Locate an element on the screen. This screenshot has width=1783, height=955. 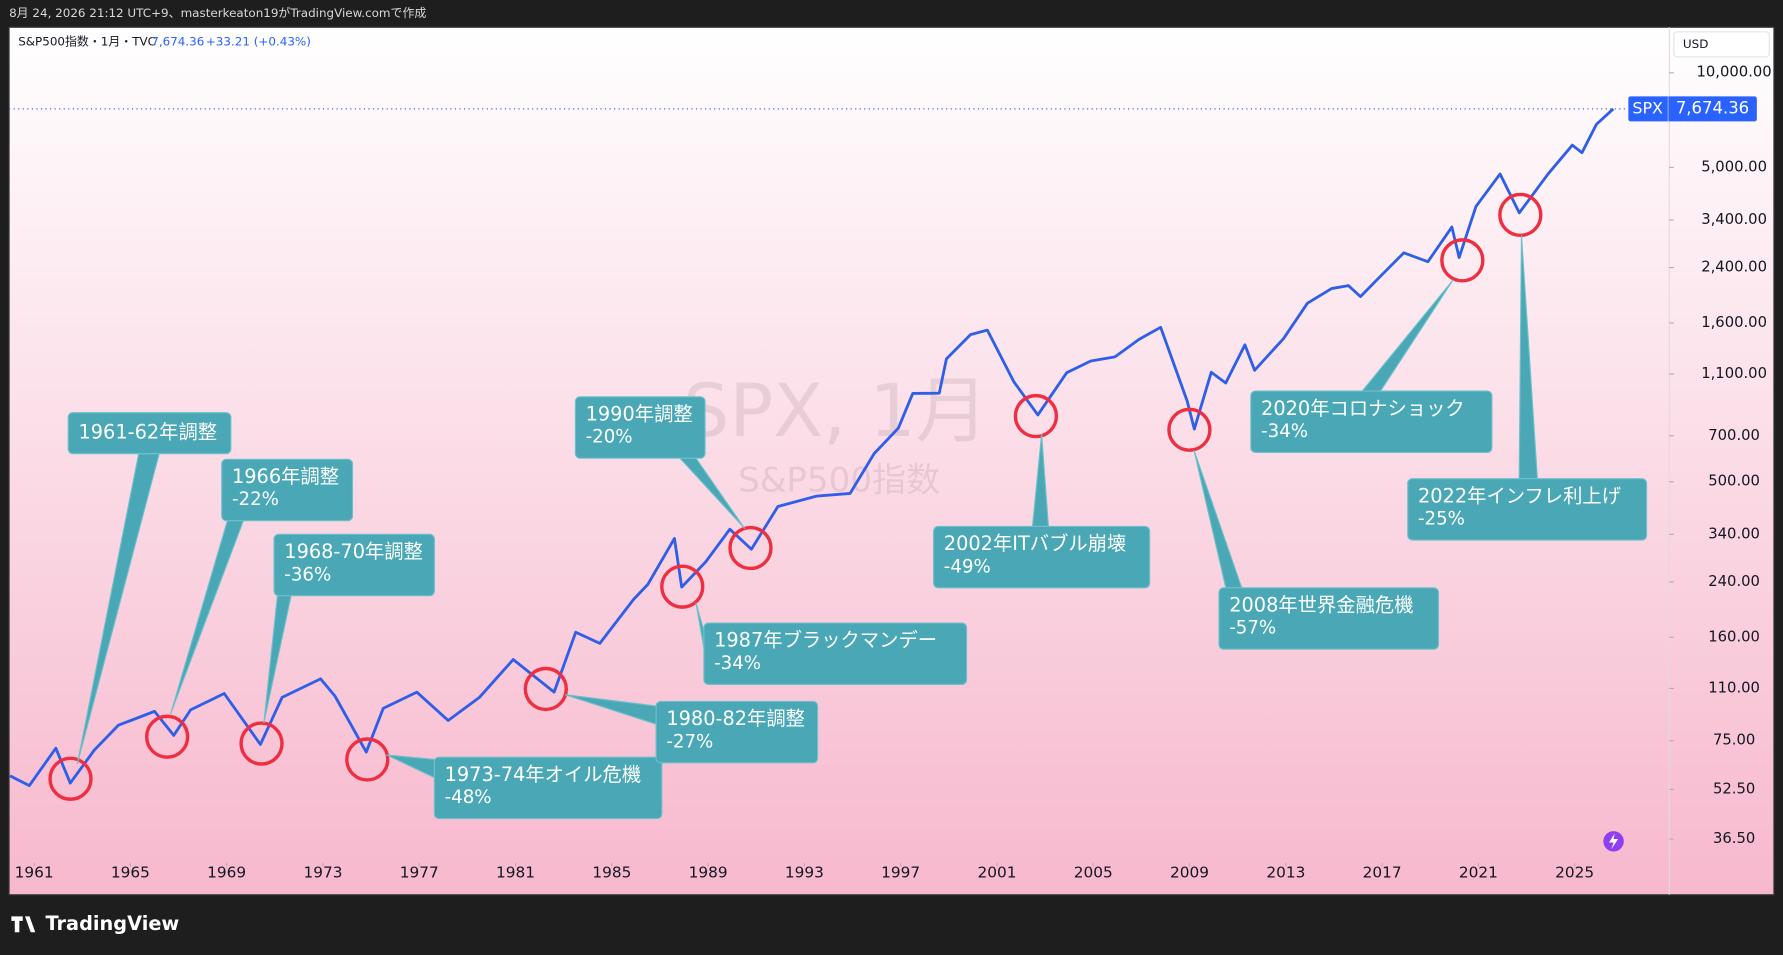
lightning-icon is located at coordinates (1613, 841).